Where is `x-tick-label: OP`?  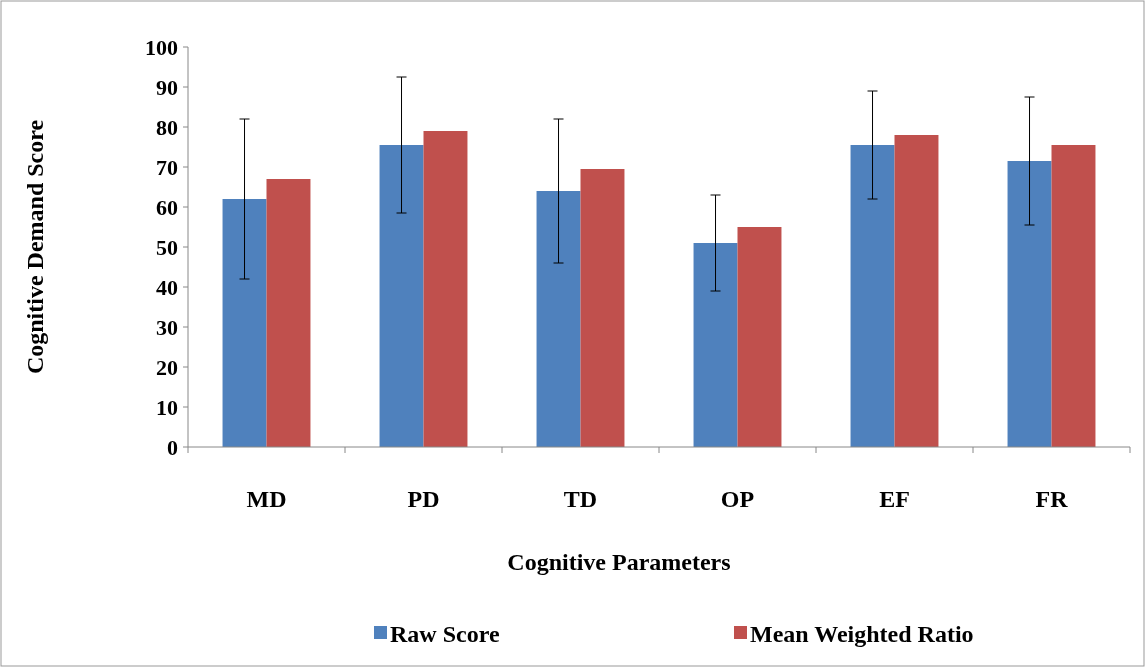
x-tick-label: OP is located at coordinates (737, 499).